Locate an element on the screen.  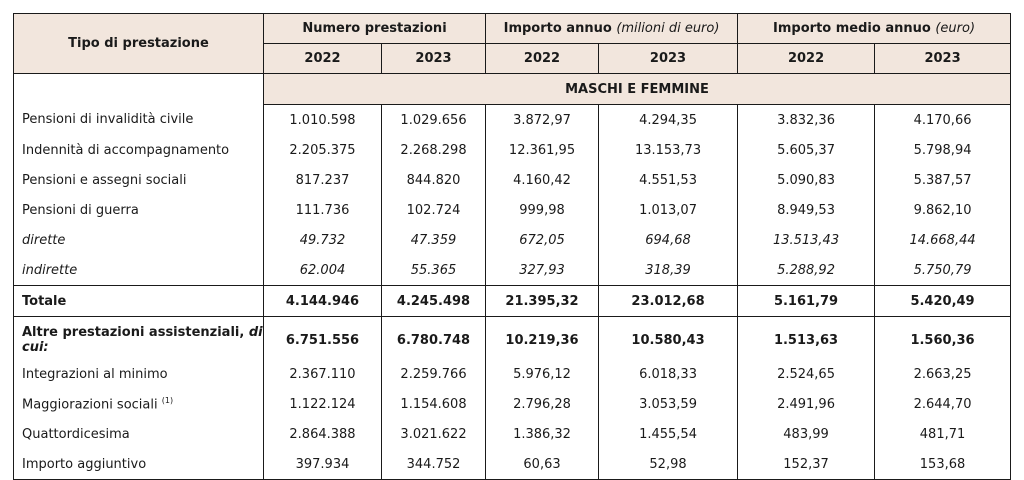
cell: 60,63 is located at coordinates (542, 464).